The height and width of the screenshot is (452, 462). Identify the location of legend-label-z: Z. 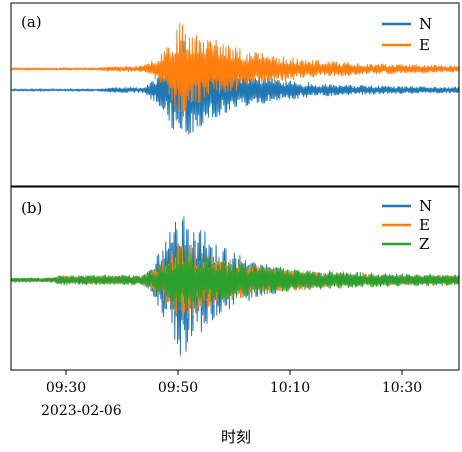
(424, 244).